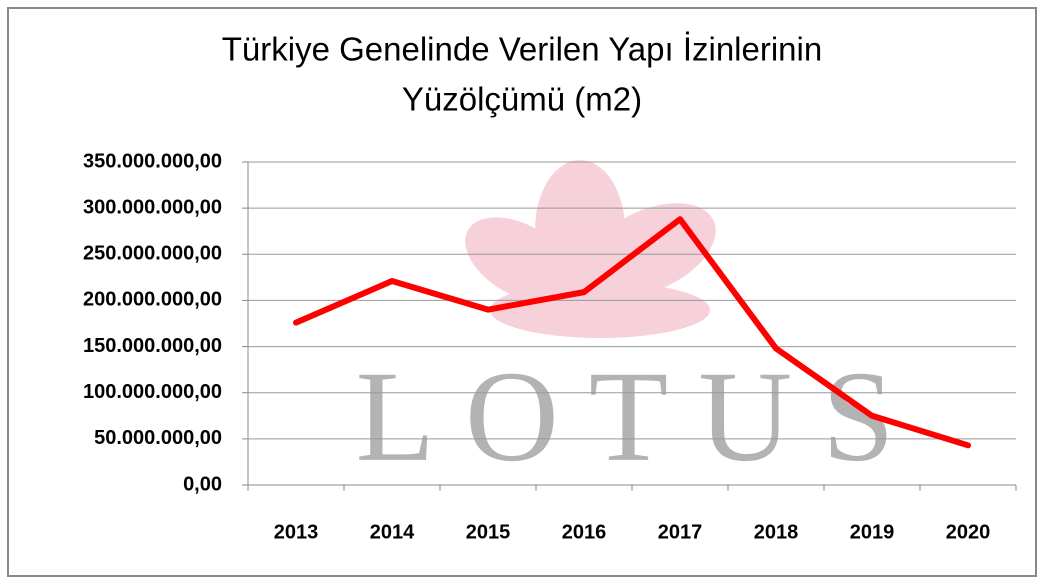 This screenshot has width=1044, height=584. What do you see at coordinates (640, 417) in the screenshot?
I see `watermark: LOTUS` at bounding box center [640, 417].